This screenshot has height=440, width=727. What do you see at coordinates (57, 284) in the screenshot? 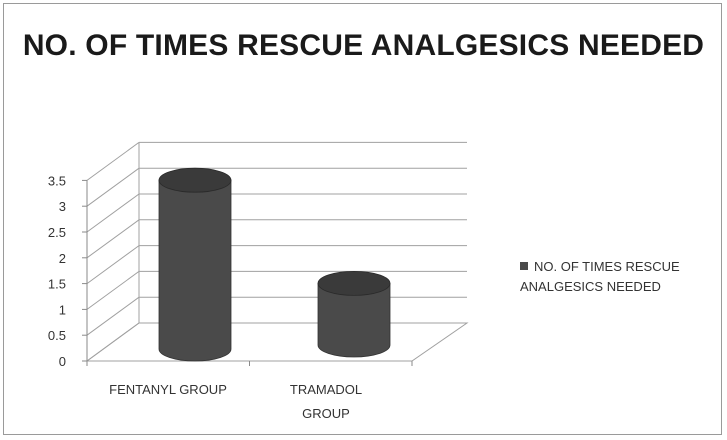
I see `y-tick-label: 1.5` at bounding box center [57, 284].